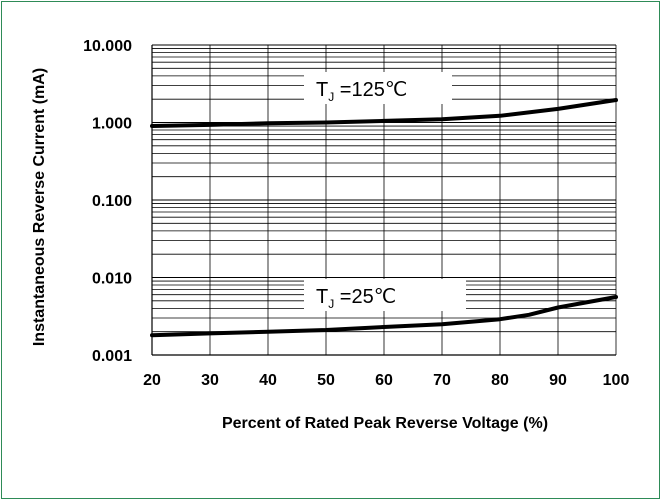 This screenshot has height=503, width=661. What do you see at coordinates (210, 380) in the screenshot?
I see `x-tick-label: 30` at bounding box center [210, 380].